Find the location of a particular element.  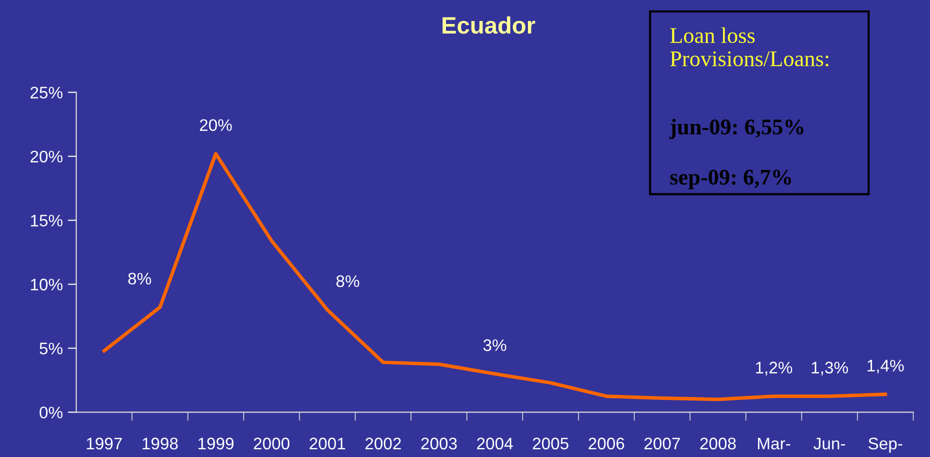

y-tick-label: 5% is located at coordinates (51, 348).